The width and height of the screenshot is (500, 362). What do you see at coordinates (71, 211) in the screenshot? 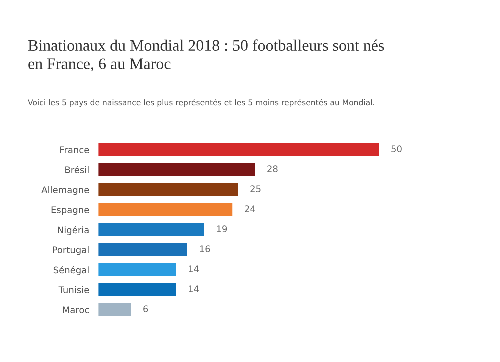
I see `y-tick-label: Espagne` at bounding box center [71, 211].